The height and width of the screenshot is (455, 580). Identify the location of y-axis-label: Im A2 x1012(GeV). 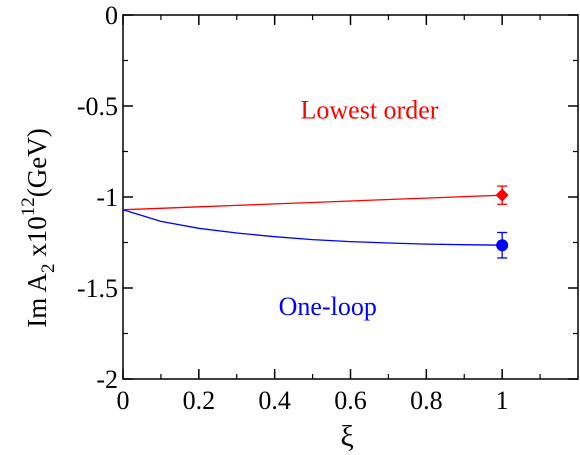
(38, 227).